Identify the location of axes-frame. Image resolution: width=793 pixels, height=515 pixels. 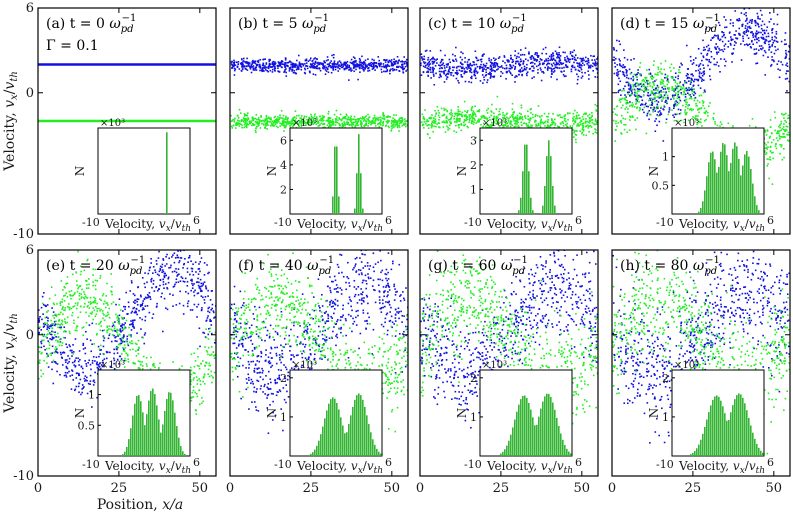
(509, 121).